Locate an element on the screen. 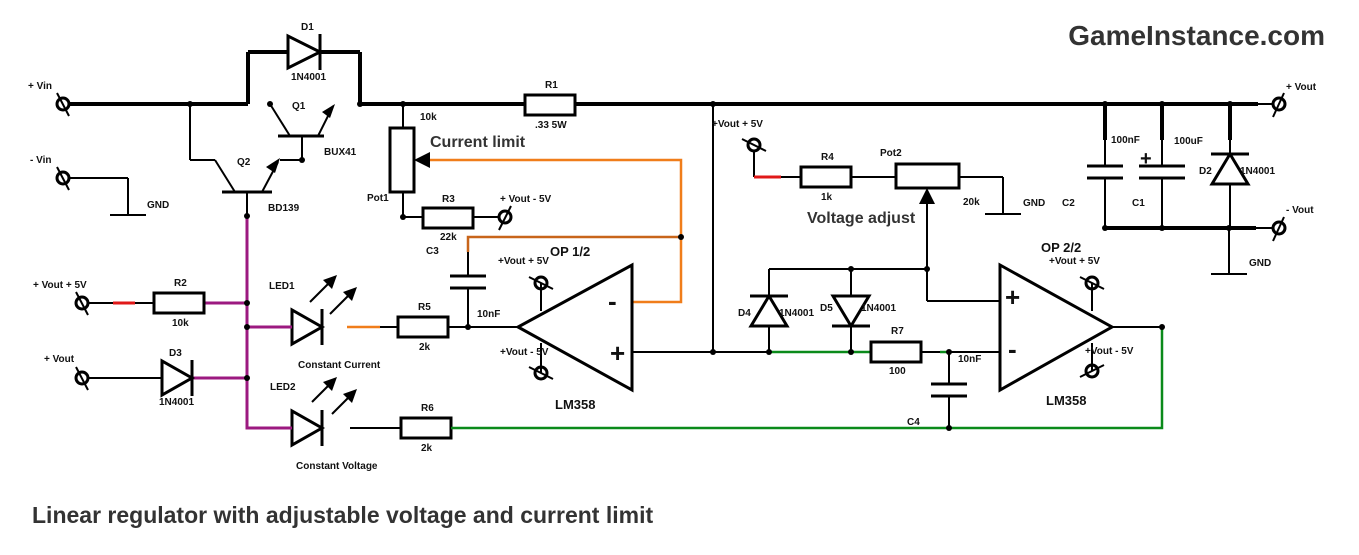 This screenshot has height=555, width=1359. diode-d5 is located at coordinates (851, 310).